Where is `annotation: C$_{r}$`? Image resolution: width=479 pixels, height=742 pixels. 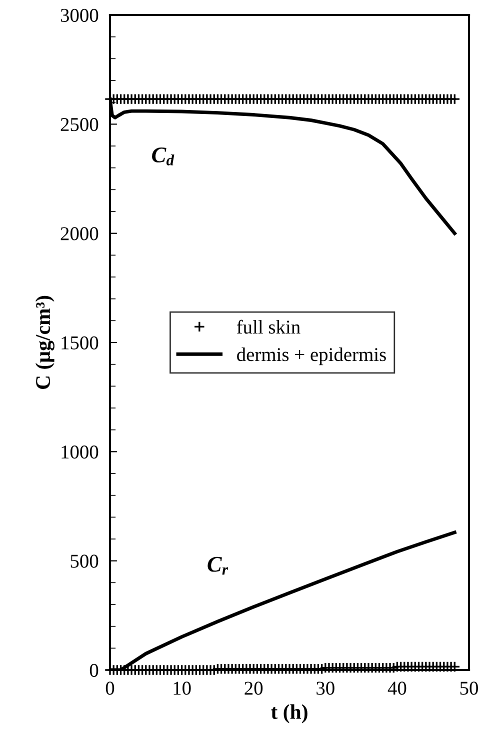
annotation: C$_{r}$ is located at coordinates (218, 565).